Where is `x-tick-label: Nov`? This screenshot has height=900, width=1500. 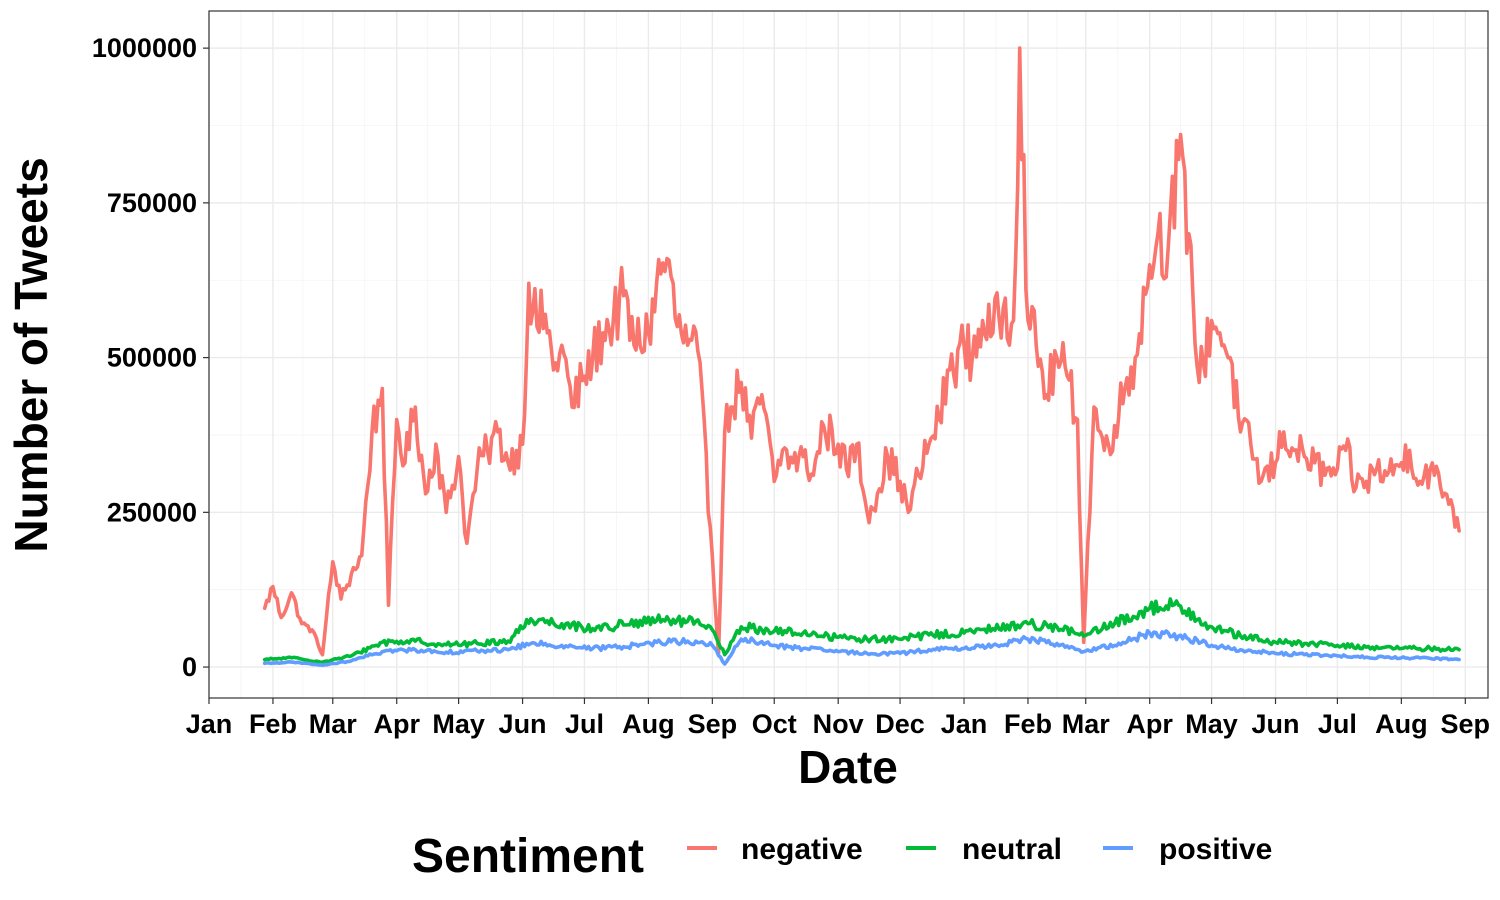
x-tick-label: Nov is located at coordinates (838, 724).